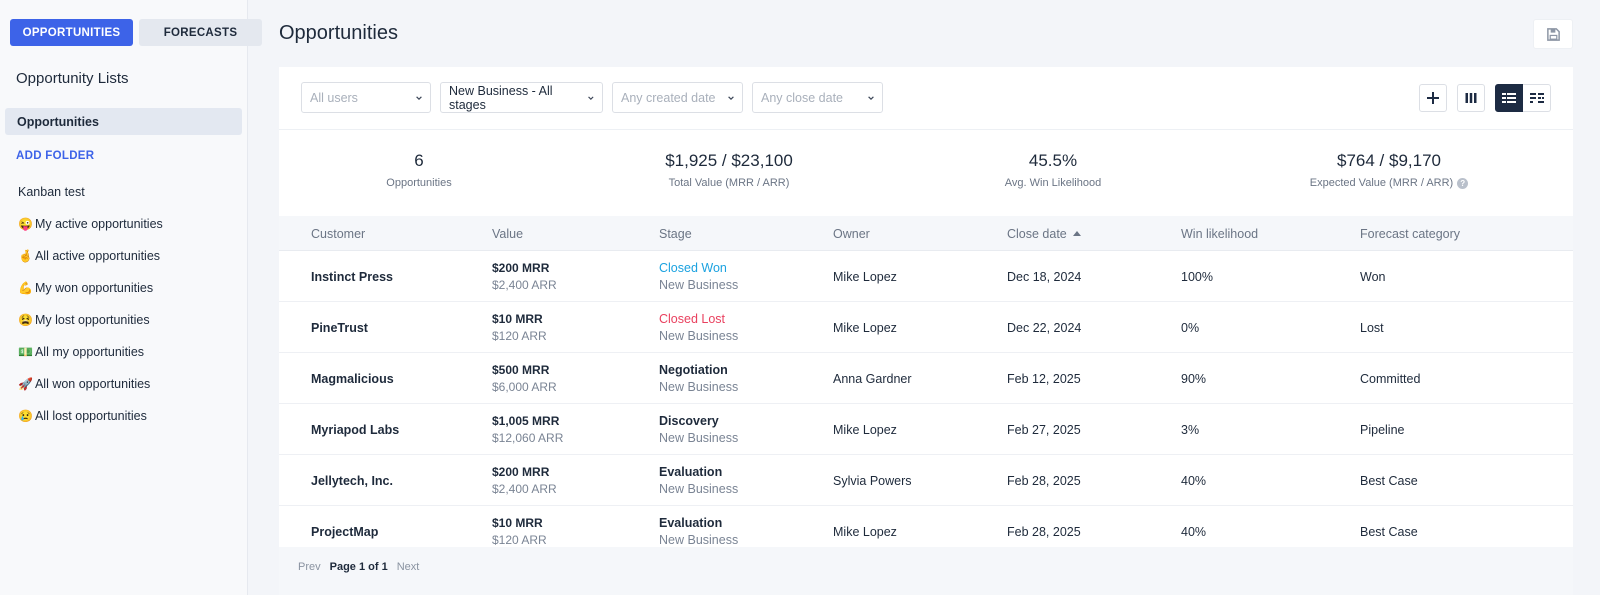 The image size is (1600, 595). I want to click on close-date: Feb 27, 2025, so click(1044, 429).